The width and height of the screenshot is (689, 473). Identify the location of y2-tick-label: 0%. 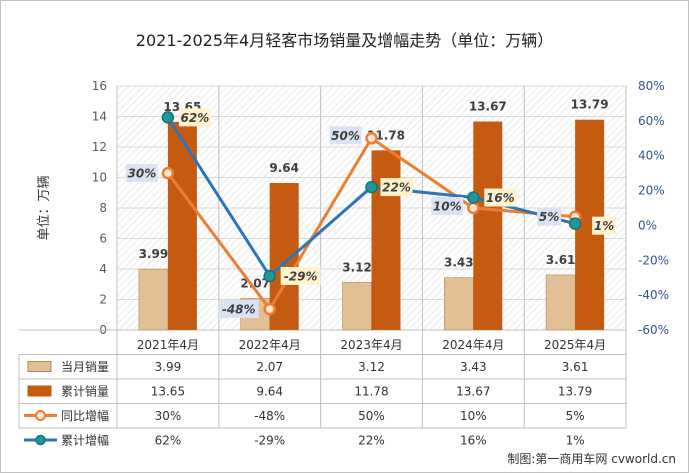
(647, 225).